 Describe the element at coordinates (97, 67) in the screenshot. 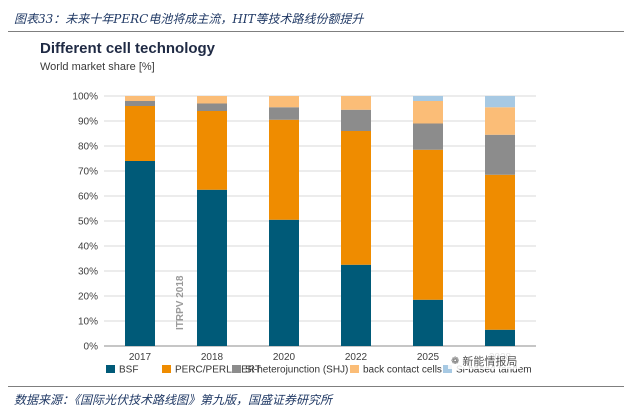

I see `chart-y-axis-label: World market share [%]` at that location.